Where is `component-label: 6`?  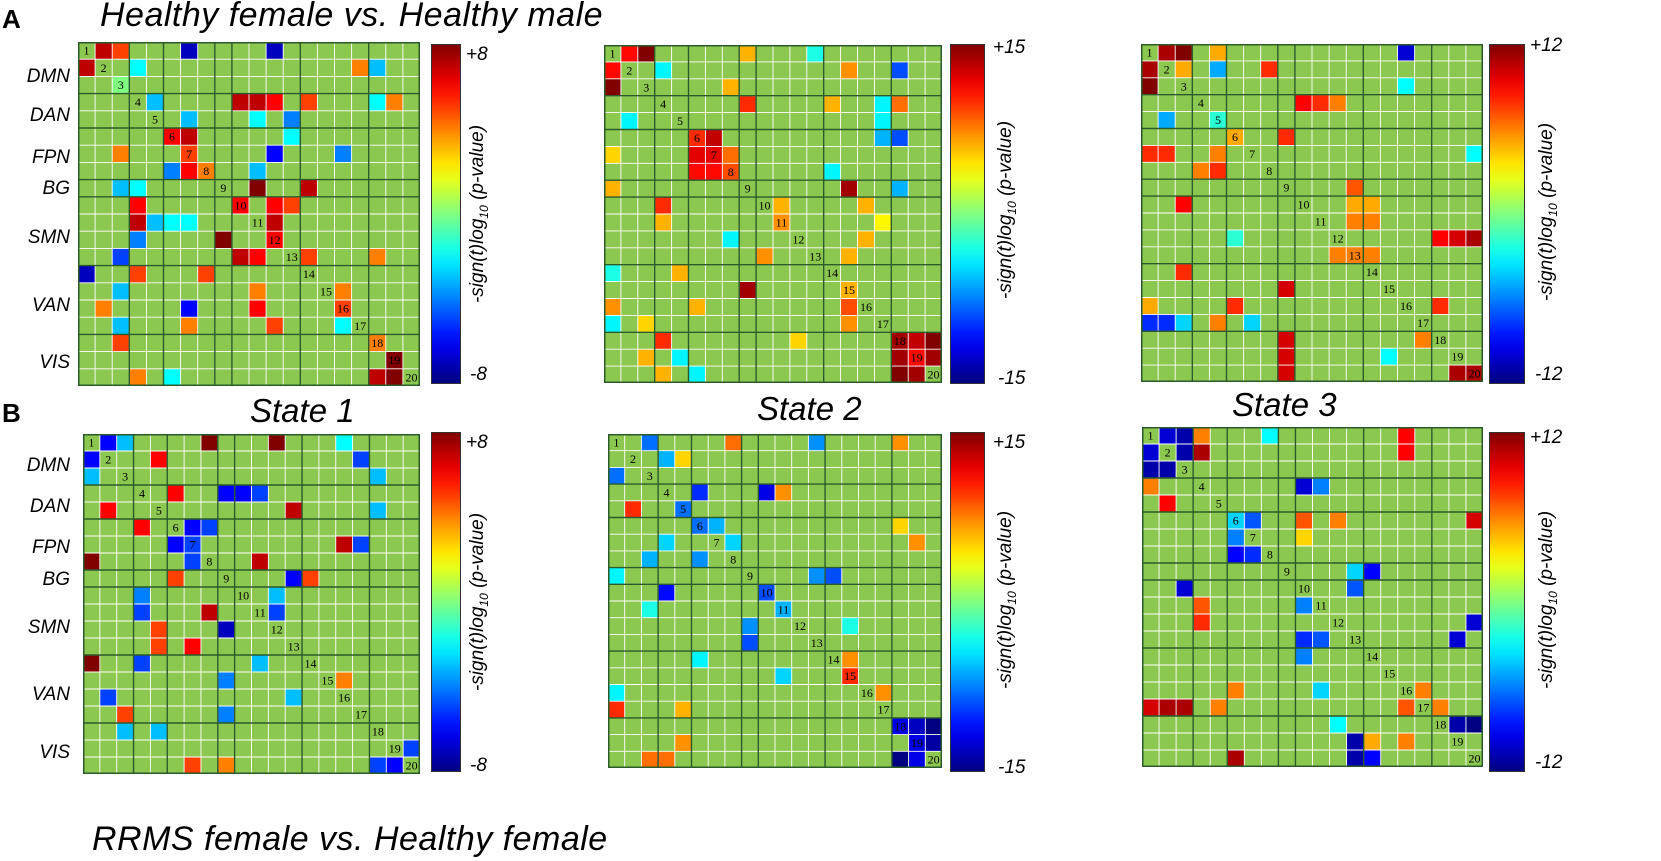
component-label: 6 is located at coordinates (697, 138).